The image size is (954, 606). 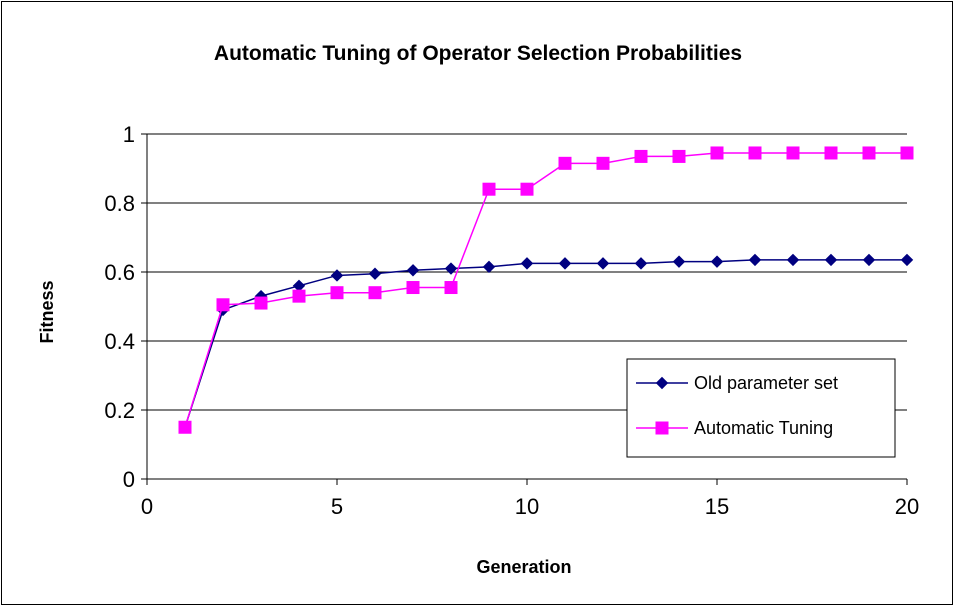 I want to click on legend-box, so click(x=761, y=408).